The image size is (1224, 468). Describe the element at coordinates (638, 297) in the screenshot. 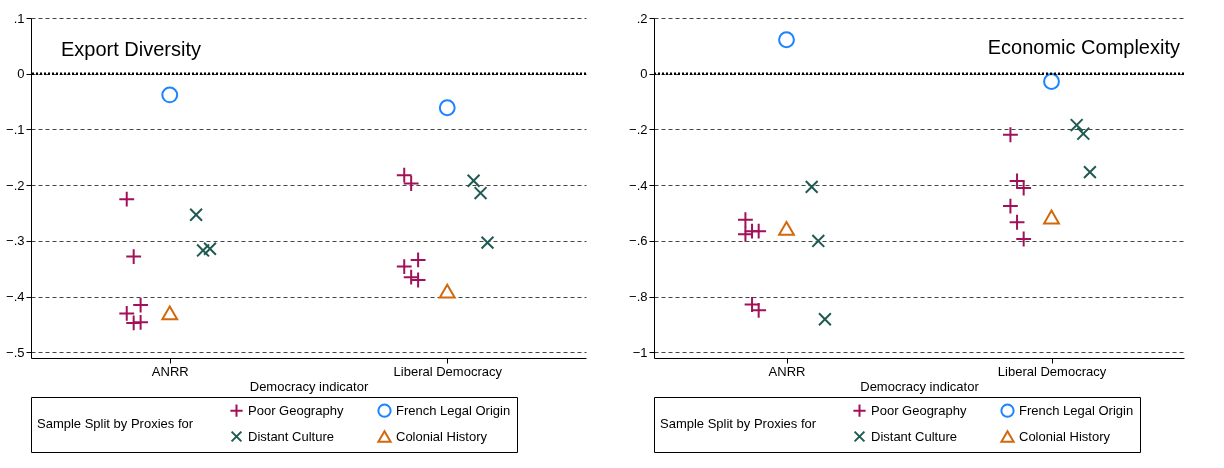

I see `y-tick-label: −.8` at that location.